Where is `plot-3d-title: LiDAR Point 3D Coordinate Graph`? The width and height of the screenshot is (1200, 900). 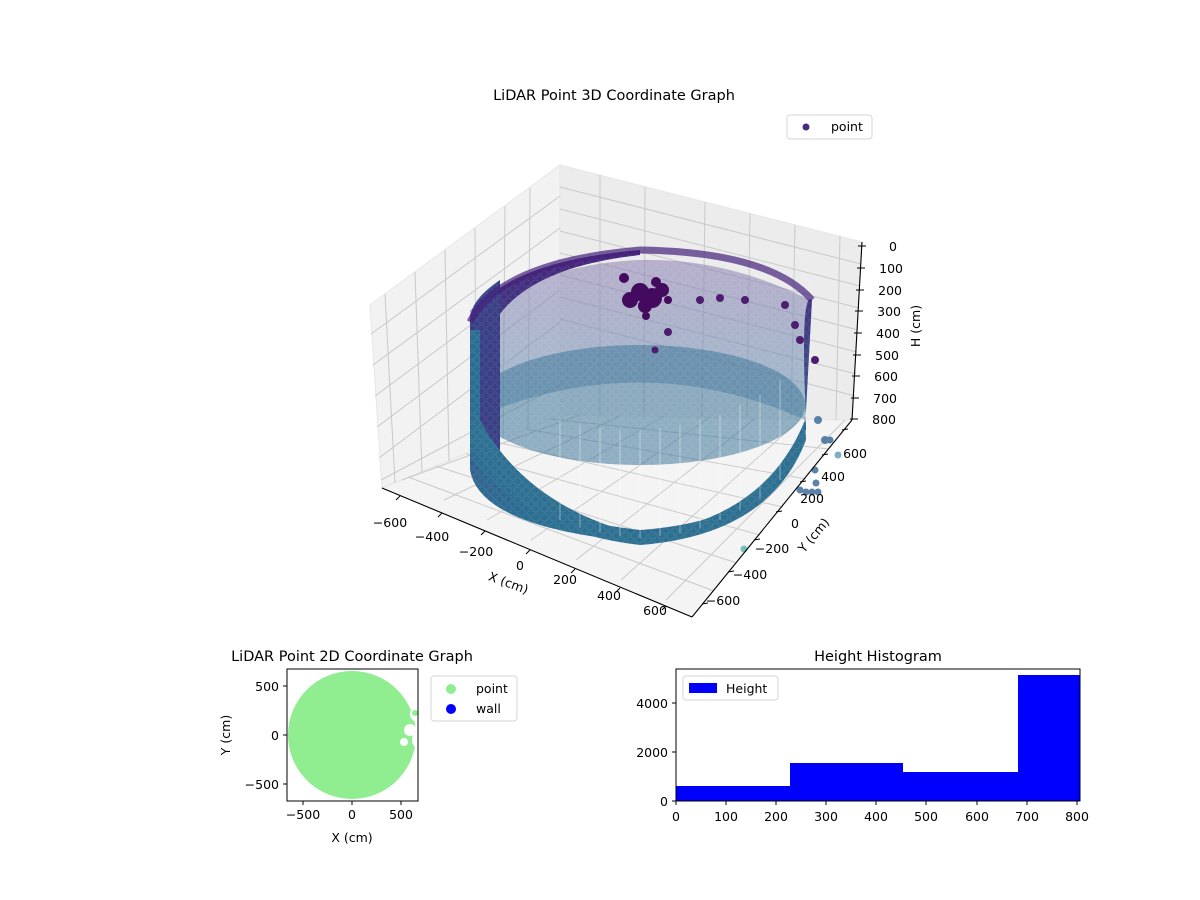
plot-3d-title: LiDAR Point 3D Coordinate Graph is located at coordinates (614, 96).